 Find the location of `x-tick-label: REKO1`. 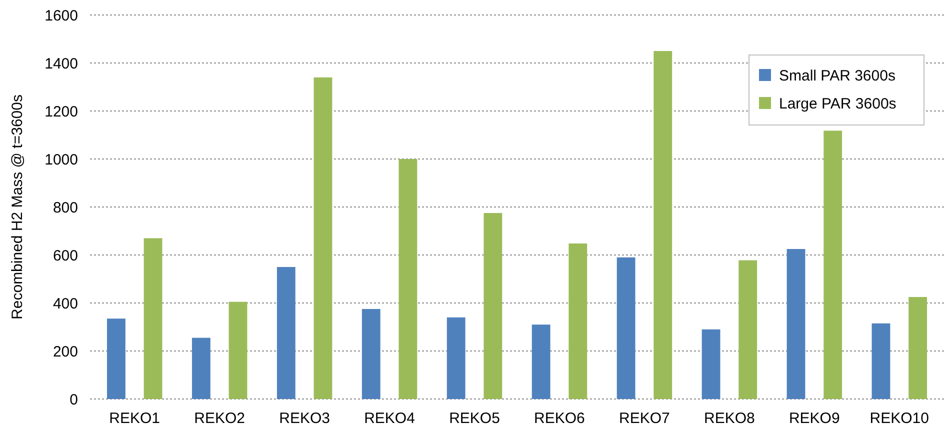

x-tick-label: REKO1 is located at coordinates (134, 418).